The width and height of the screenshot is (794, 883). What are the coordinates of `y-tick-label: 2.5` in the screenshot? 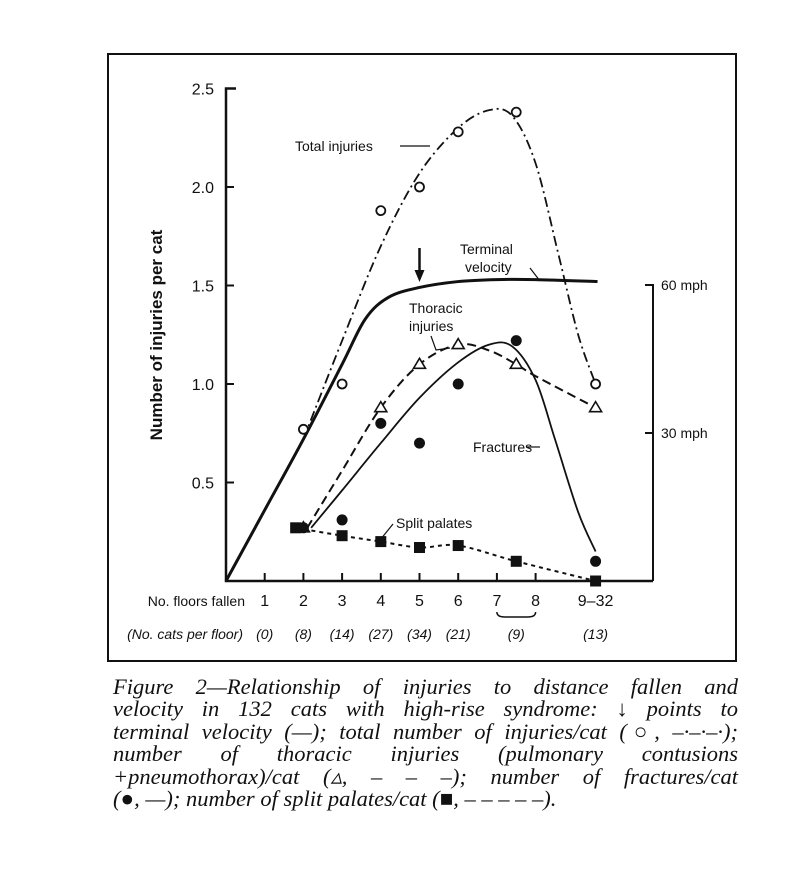 It's located at (203, 90).